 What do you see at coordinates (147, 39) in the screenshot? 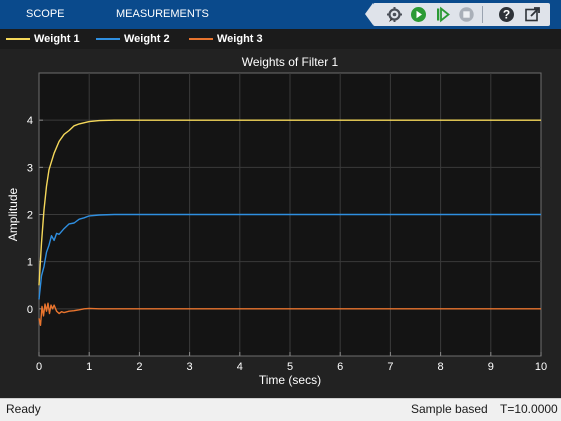
I see `legend-label: Weight 2` at bounding box center [147, 39].